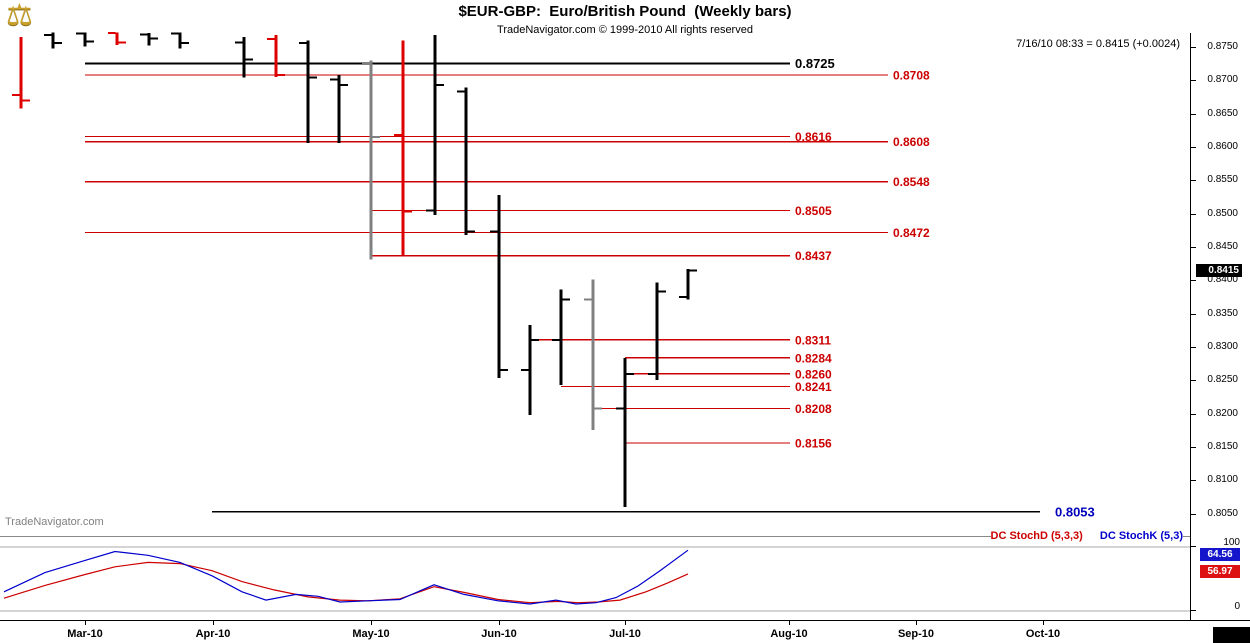 This screenshot has width=1250, height=643. What do you see at coordinates (1222, 113) in the screenshot?
I see `price-axis-label: 0.8650` at bounding box center [1222, 113].